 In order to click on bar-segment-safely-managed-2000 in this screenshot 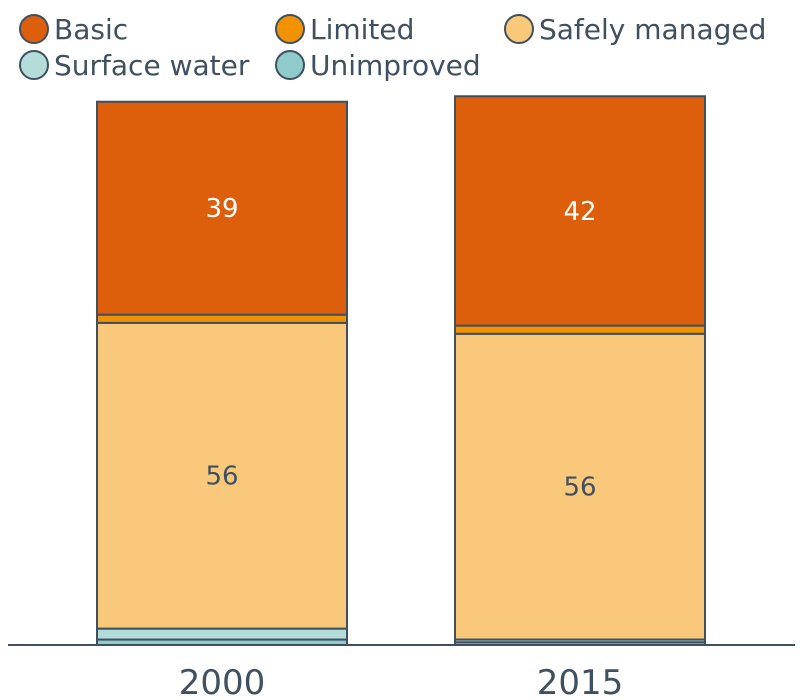, I will do `click(222, 475)`.